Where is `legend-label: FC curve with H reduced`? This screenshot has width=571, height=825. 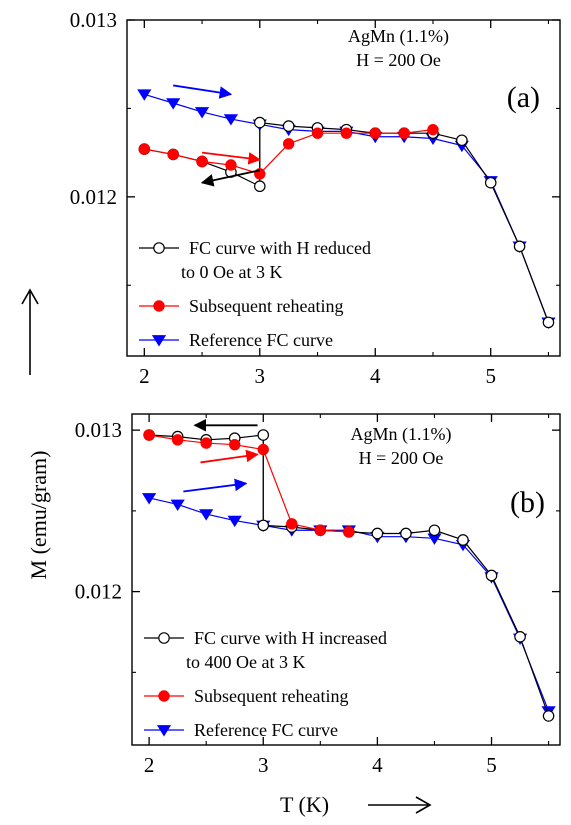 legend-label: FC curve with H reduced is located at coordinates (280, 248).